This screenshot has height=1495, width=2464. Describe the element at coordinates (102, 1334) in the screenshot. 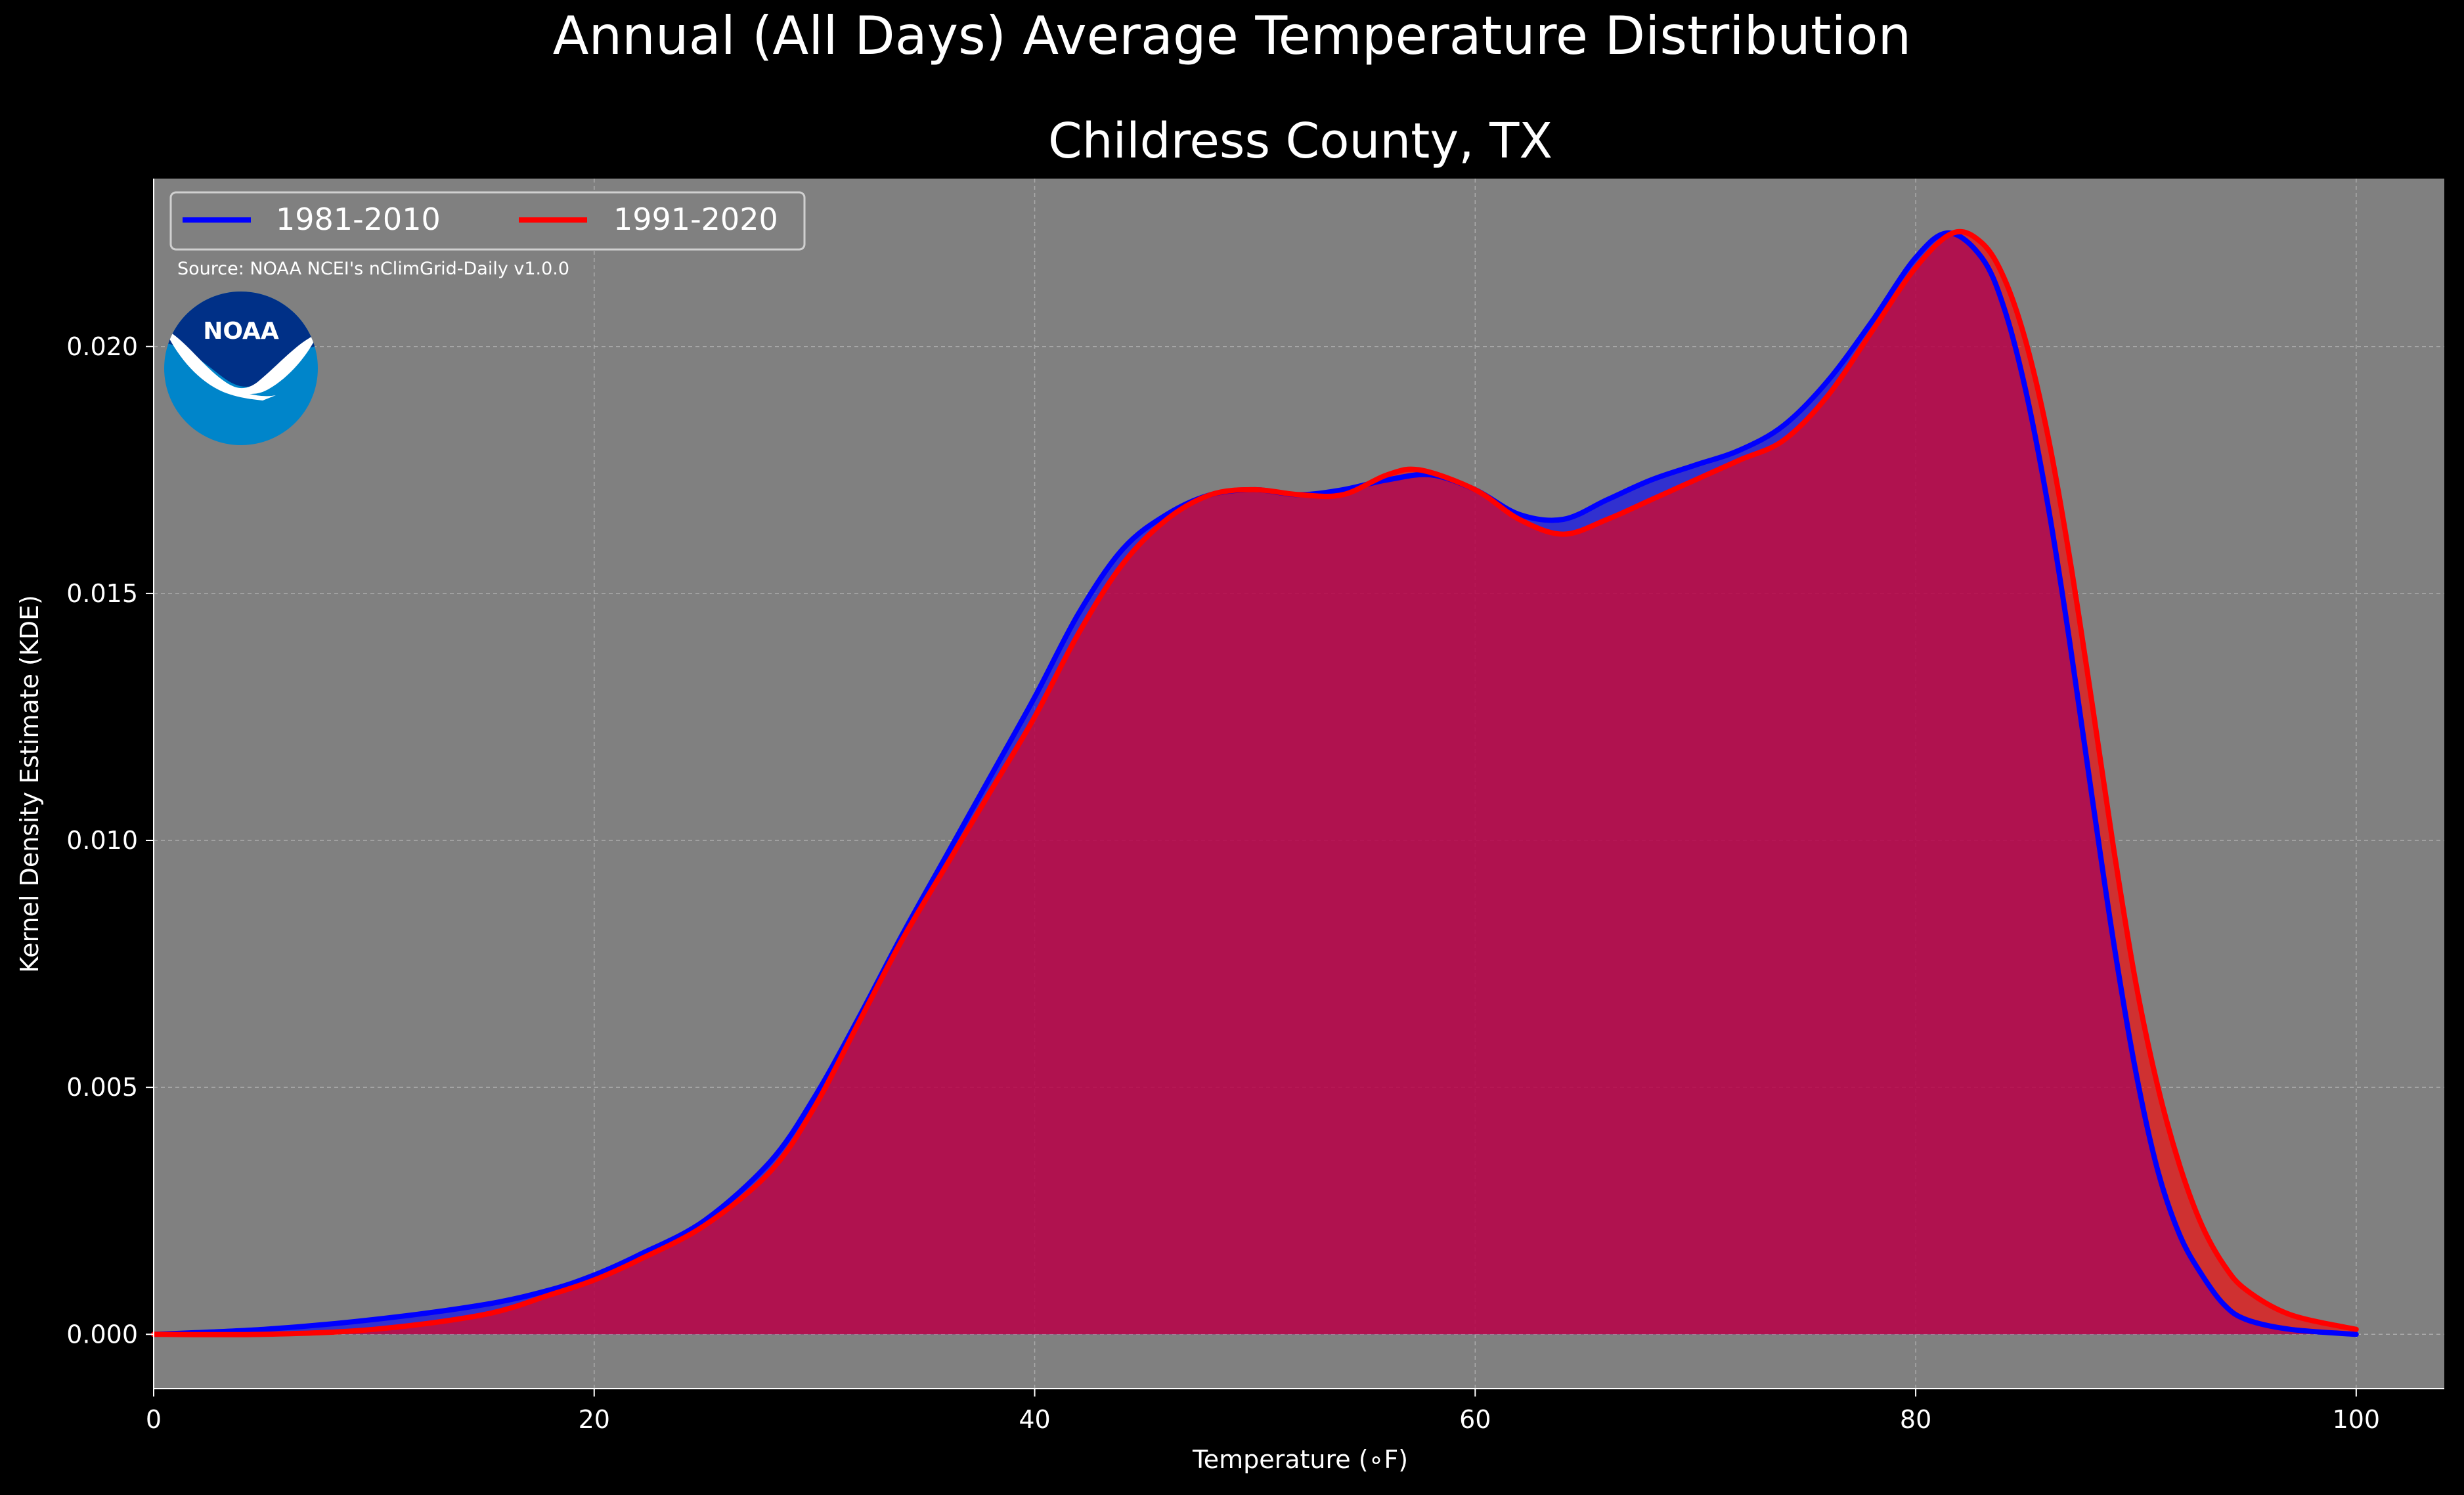

I see `y-tick-label: 0.000` at that location.